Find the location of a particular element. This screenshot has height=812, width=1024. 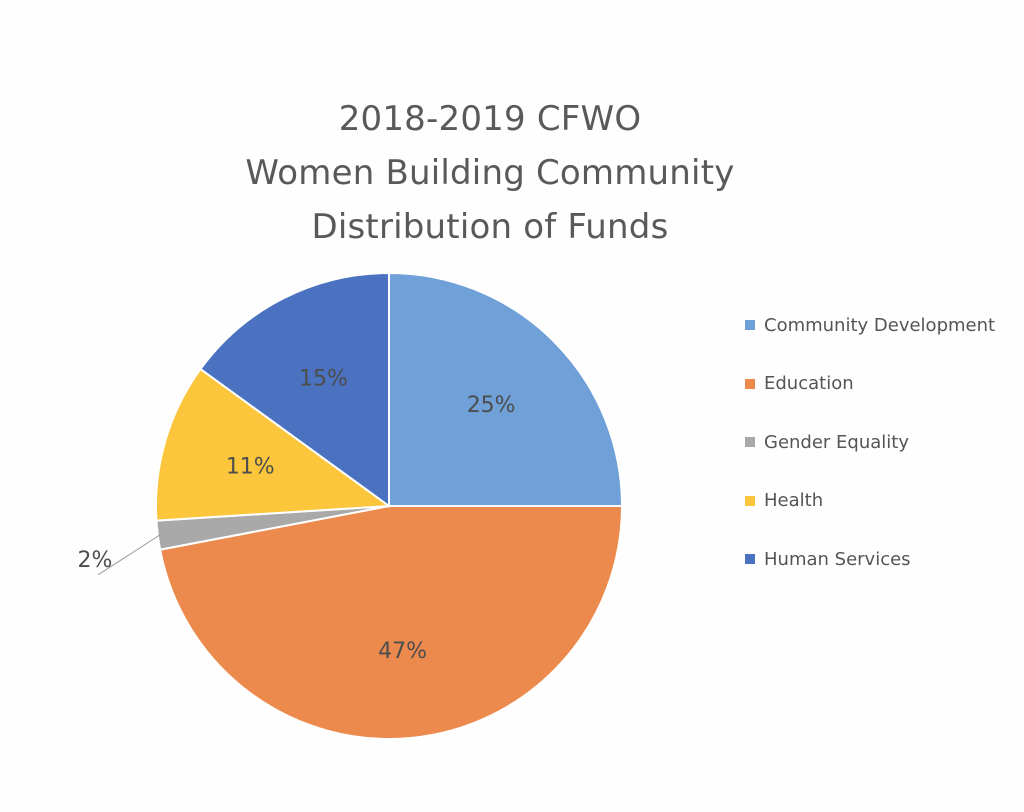

chart-title-line-2: Women Building Community is located at coordinates (490, 173).